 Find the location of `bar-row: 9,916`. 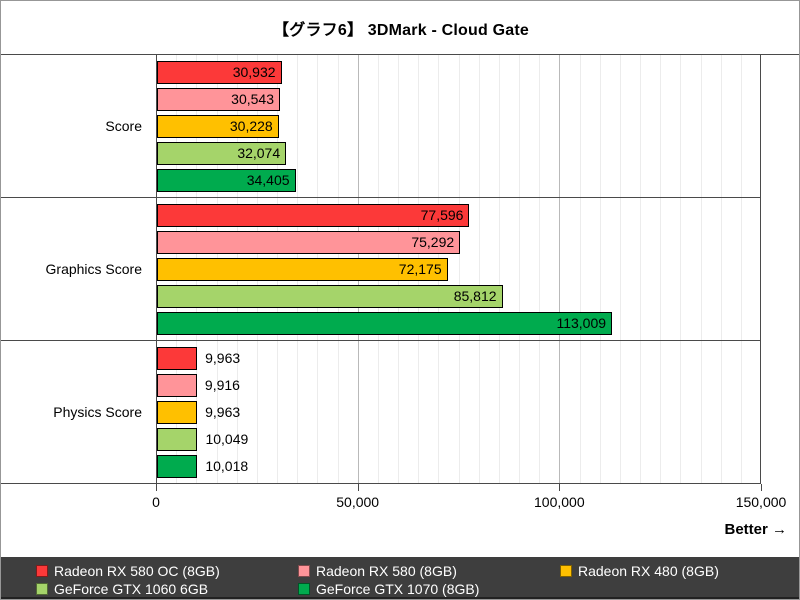

bar-row: 9,916 is located at coordinates (459, 385).